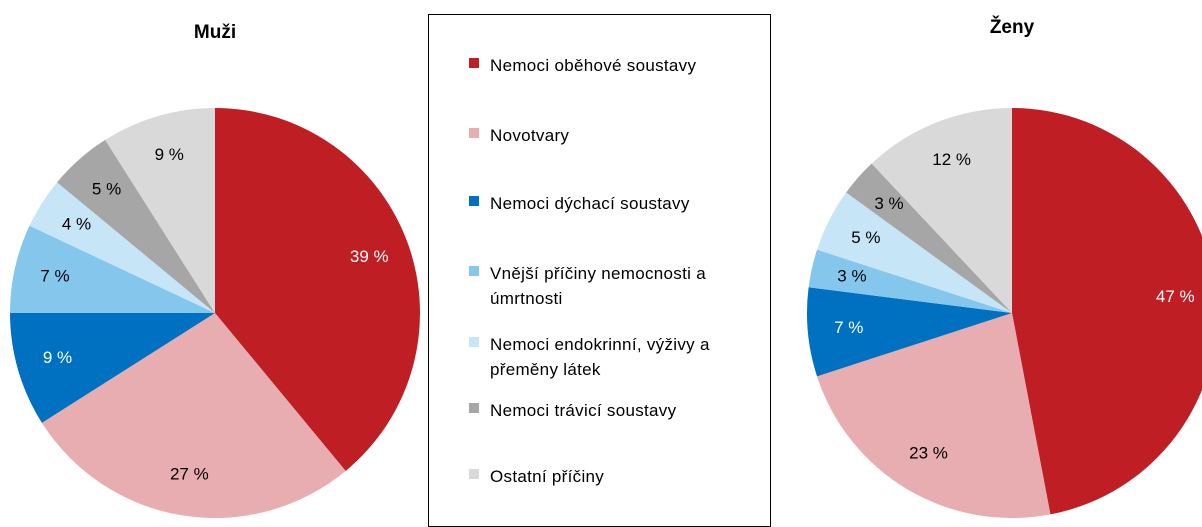  I want to click on legend-item: Ostatní příčiny, so click(604, 476).